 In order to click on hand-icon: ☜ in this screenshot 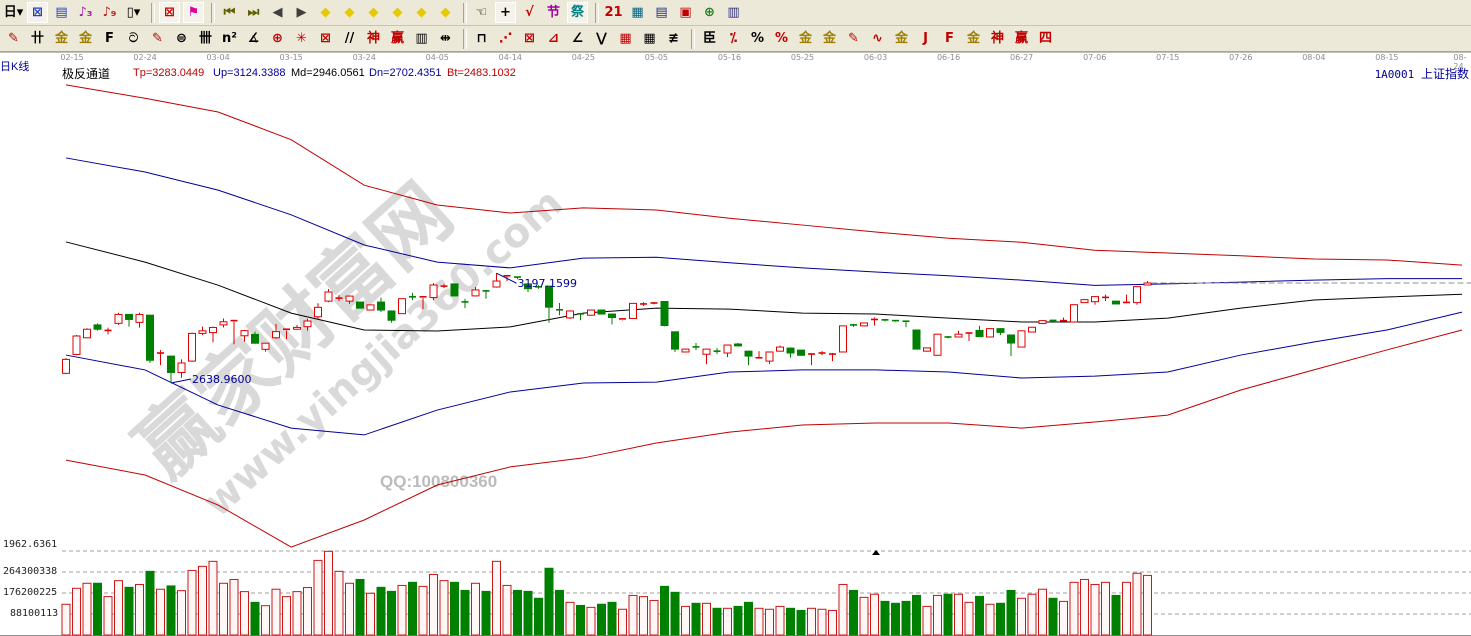, I will do `click(481, 12)`.